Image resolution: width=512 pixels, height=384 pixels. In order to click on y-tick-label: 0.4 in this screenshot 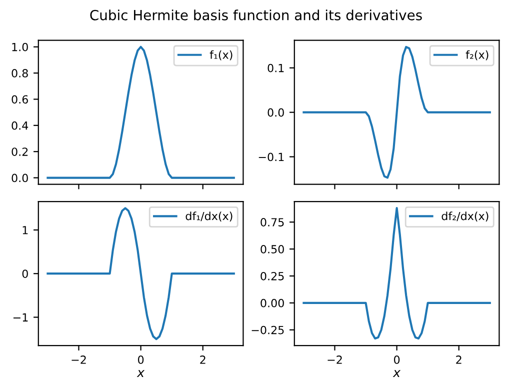, I will do `click(20, 125)`.